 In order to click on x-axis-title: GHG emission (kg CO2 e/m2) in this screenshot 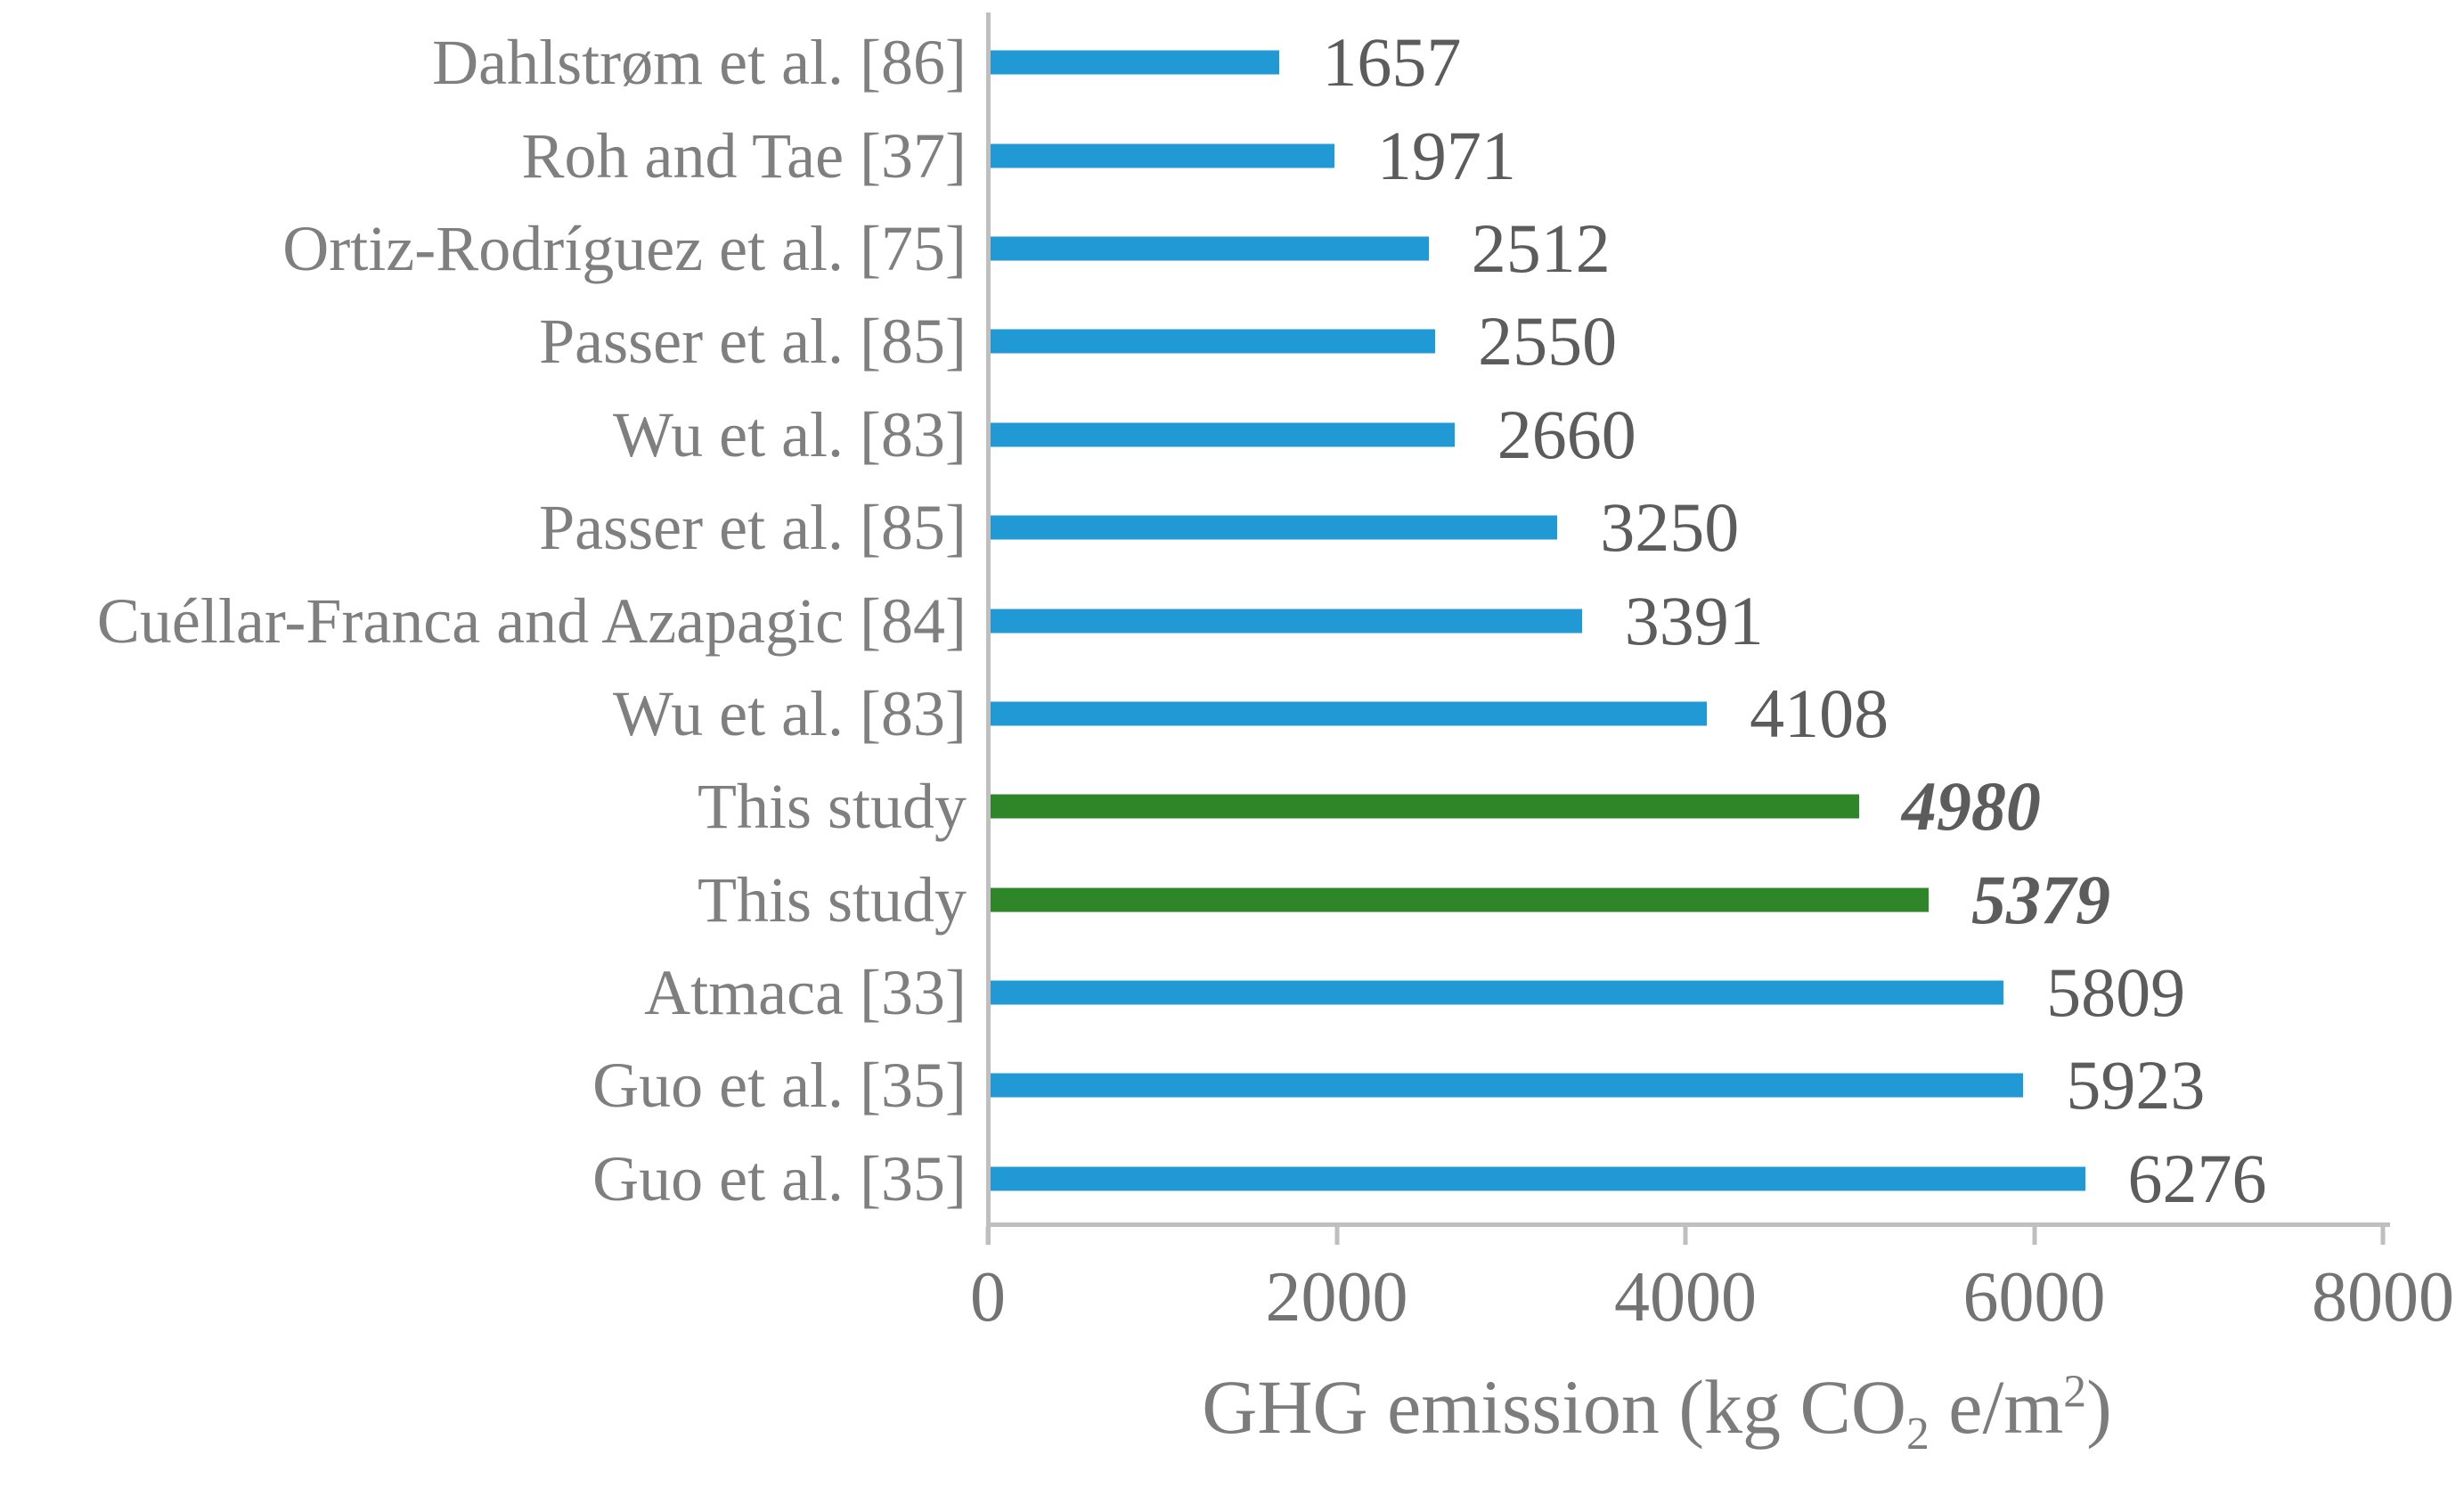, I will do `click(1657, 1411)`.